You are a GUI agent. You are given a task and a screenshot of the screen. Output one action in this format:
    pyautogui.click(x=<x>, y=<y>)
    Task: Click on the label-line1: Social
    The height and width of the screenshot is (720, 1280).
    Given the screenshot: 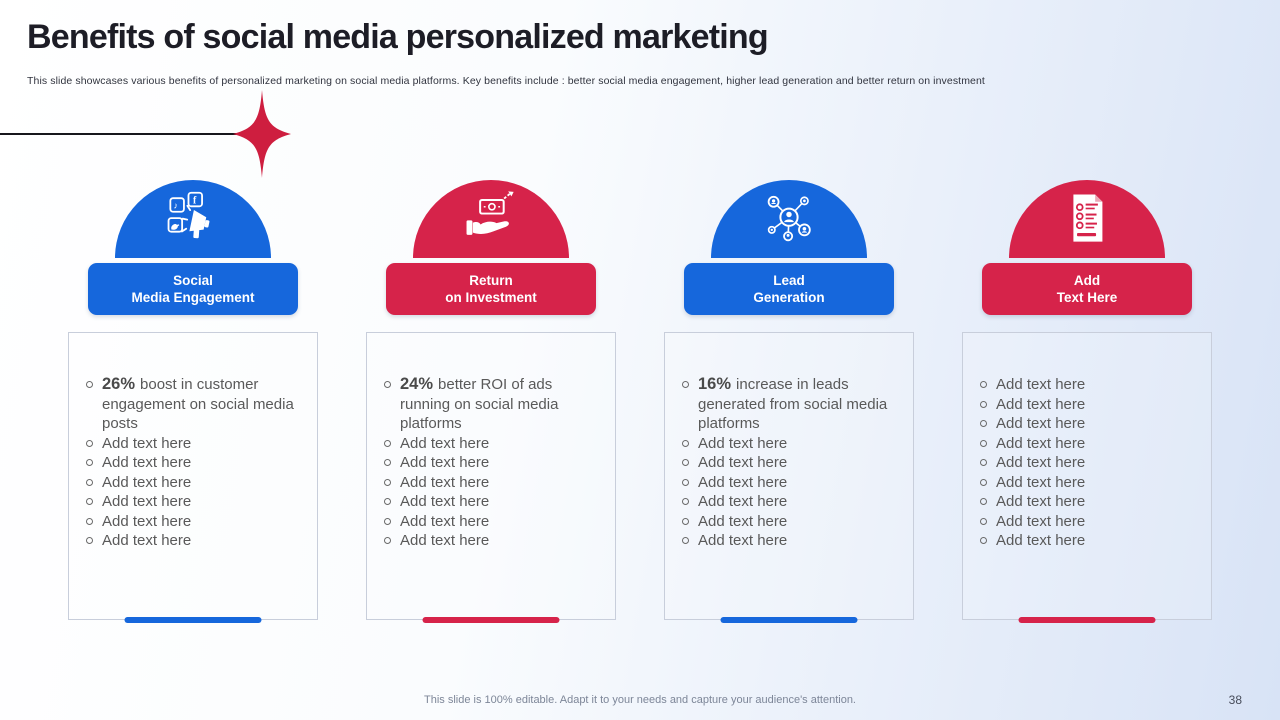 What is the action you would take?
    pyautogui.click(x=193, y=280)
    